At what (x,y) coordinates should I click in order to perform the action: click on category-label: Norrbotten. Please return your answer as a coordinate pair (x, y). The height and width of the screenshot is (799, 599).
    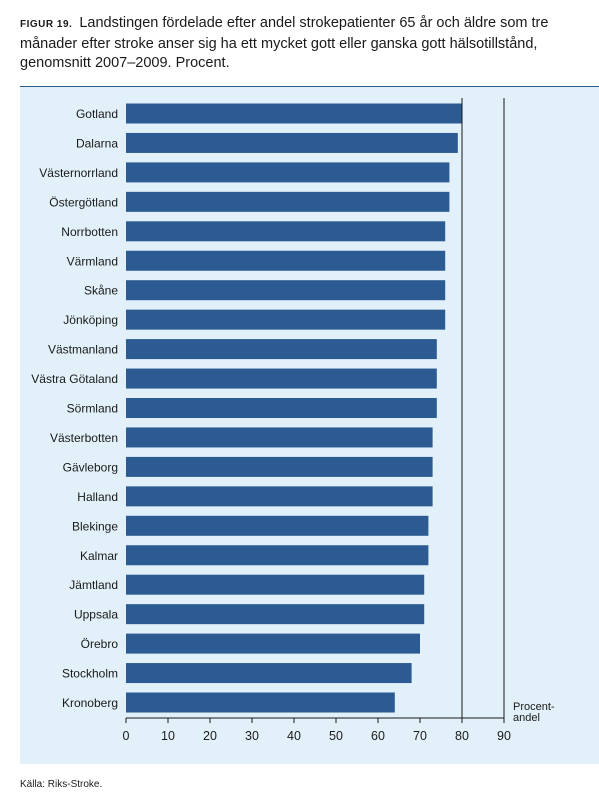
    Looking at the image, I should click on (89, 232).